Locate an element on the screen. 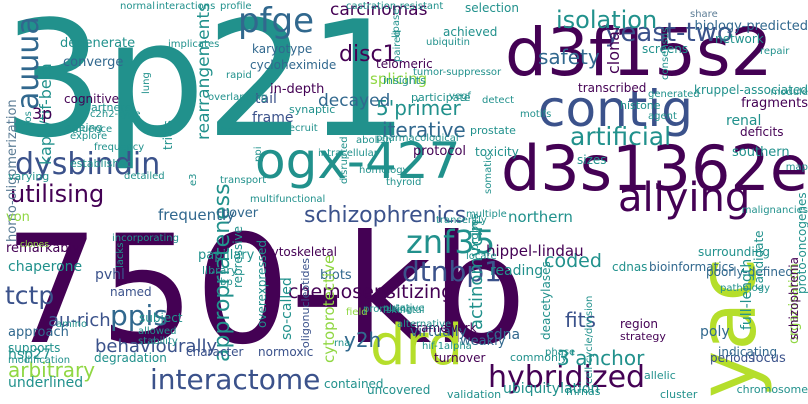 The height and width of the screenshot is (404, 808). word-northern: northern is located at coordinates (540, 217).